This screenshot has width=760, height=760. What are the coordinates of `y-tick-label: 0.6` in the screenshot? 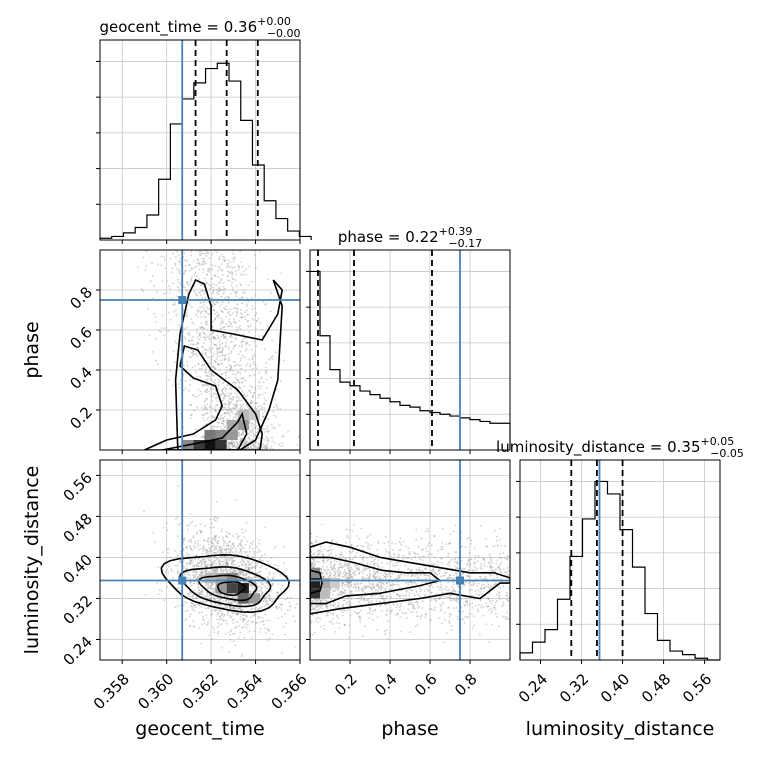 It's located at (81, 338).